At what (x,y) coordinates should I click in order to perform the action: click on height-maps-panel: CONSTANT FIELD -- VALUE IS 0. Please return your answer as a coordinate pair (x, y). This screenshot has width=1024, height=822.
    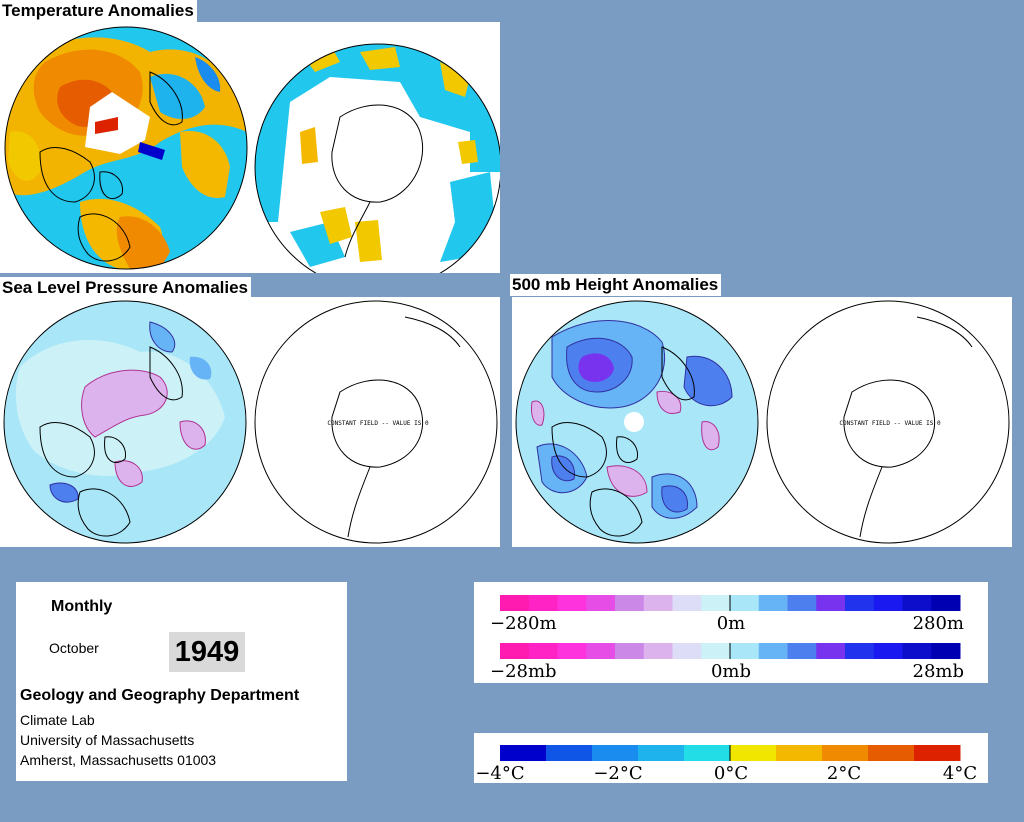
    Looking at the image, I should click on (762, 422).